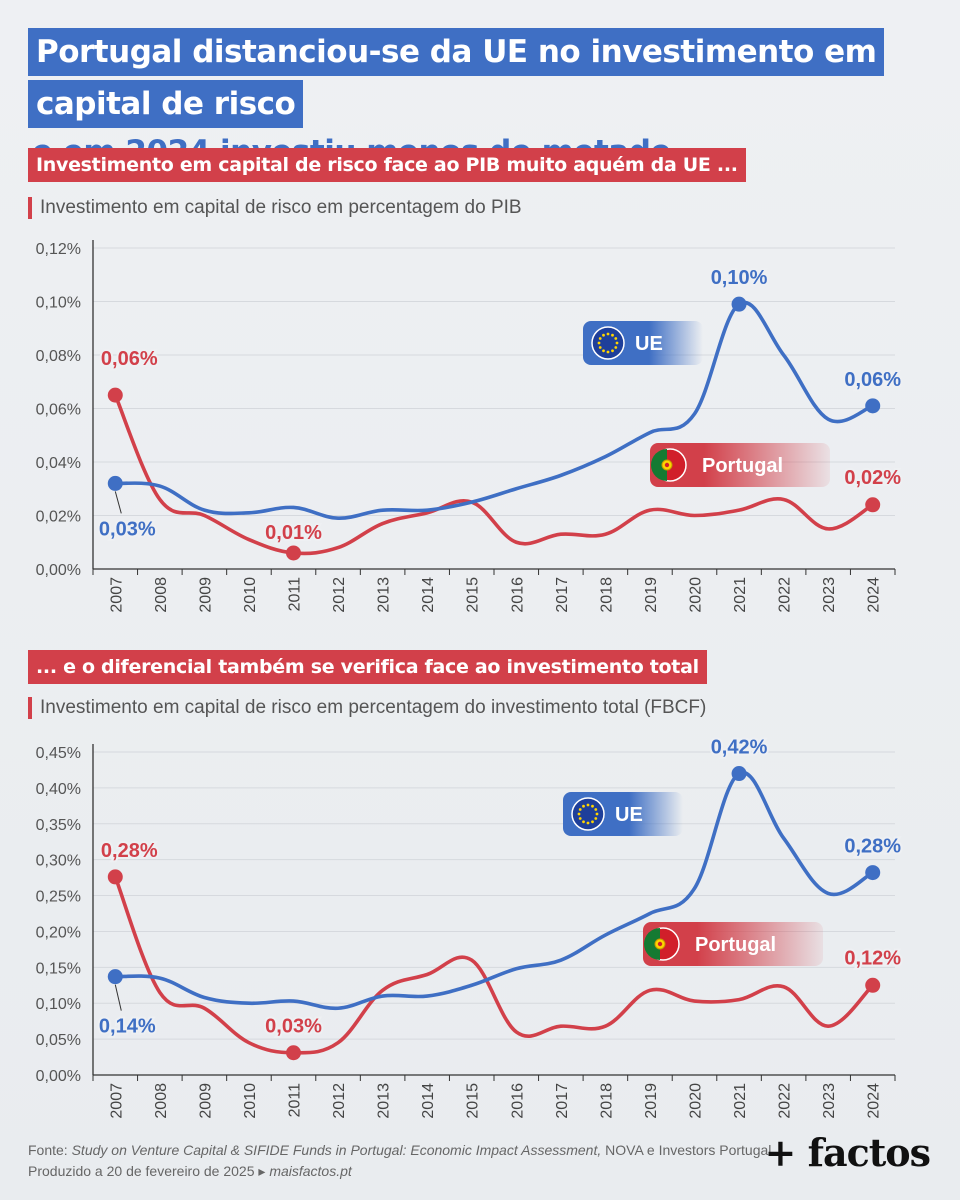 This screenshot has height=1200, width=960. I want to click on data-point-ue, so click(873, 873).